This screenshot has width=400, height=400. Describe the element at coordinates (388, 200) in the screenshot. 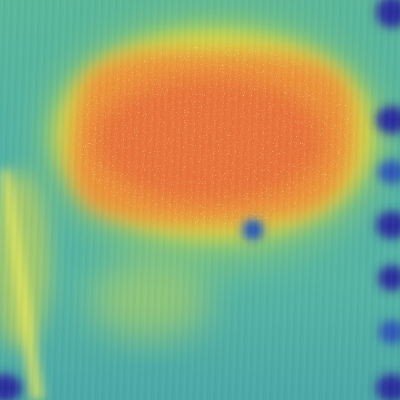

I see `right-edge-cold-spots` at that location.